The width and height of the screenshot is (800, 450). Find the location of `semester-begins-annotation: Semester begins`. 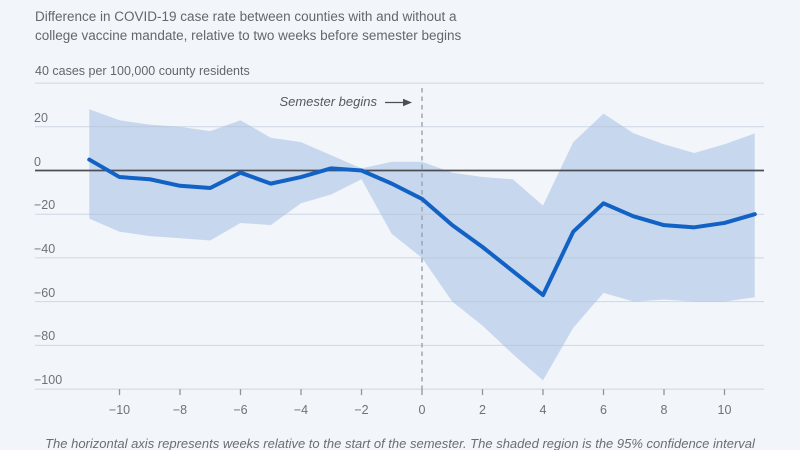

semester-begins-annotation: Semester begins is located at coordinates (328, 101).